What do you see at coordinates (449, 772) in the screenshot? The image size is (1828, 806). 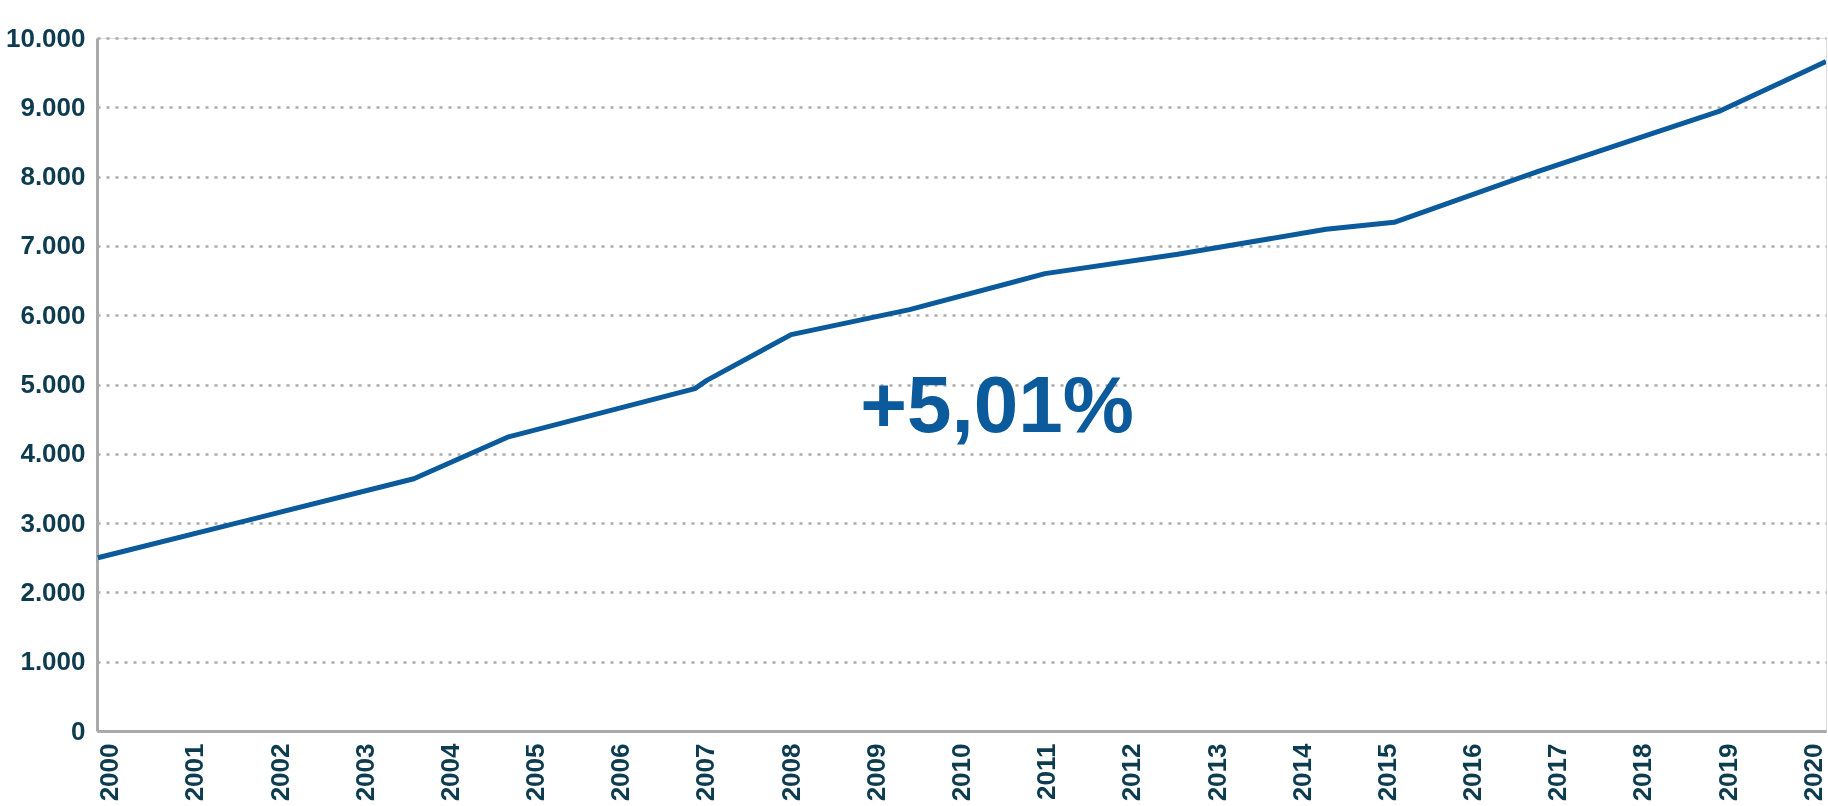 I see `x-tick-label: 2004` at bounding box center [449, 772].